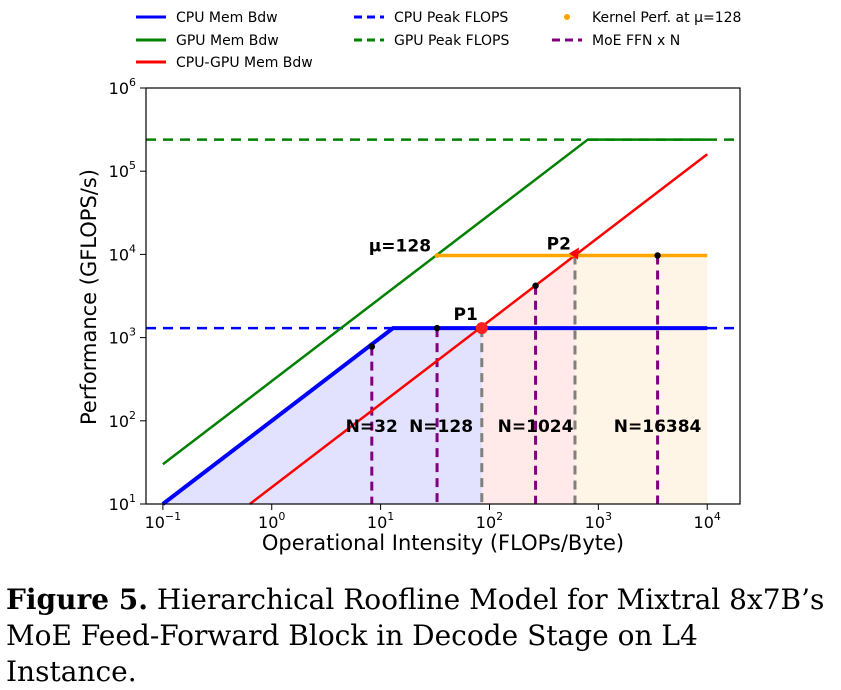  I want to click on n-label-3: N=16384, so click(658, 427).